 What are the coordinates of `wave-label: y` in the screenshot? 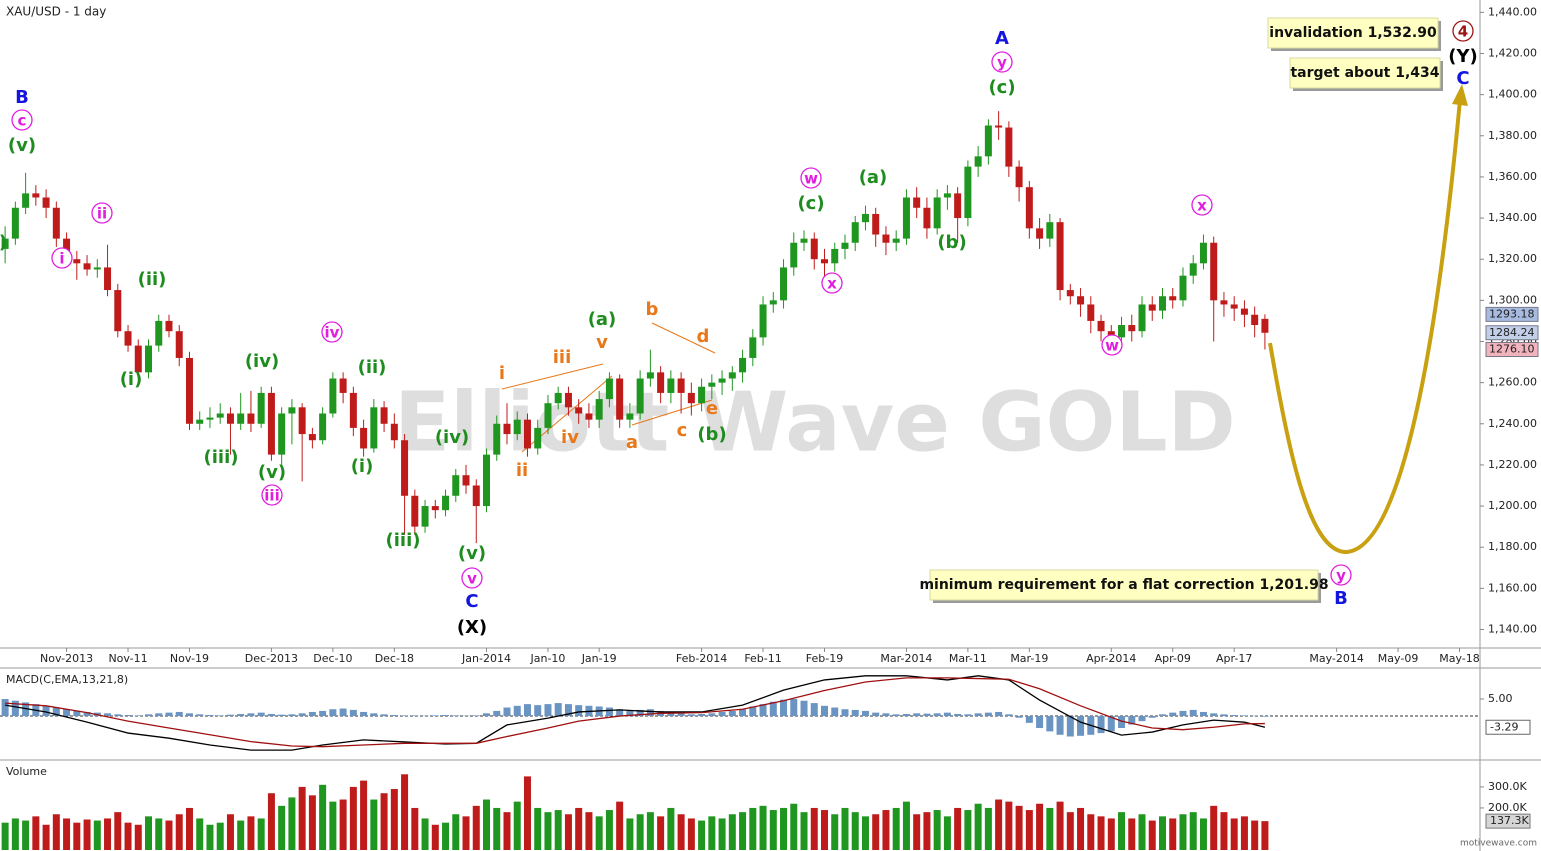 It's located at (1341, 576).